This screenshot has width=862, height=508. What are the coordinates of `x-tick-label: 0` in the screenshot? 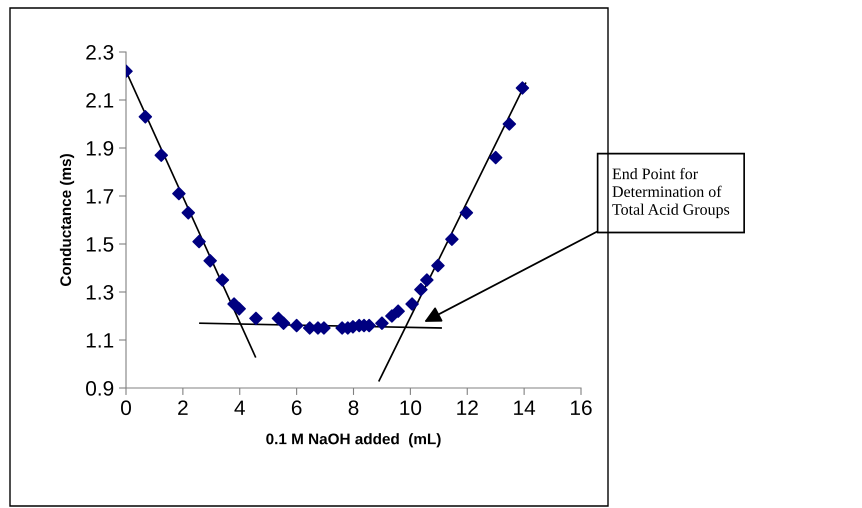 It's located at (126, 408).